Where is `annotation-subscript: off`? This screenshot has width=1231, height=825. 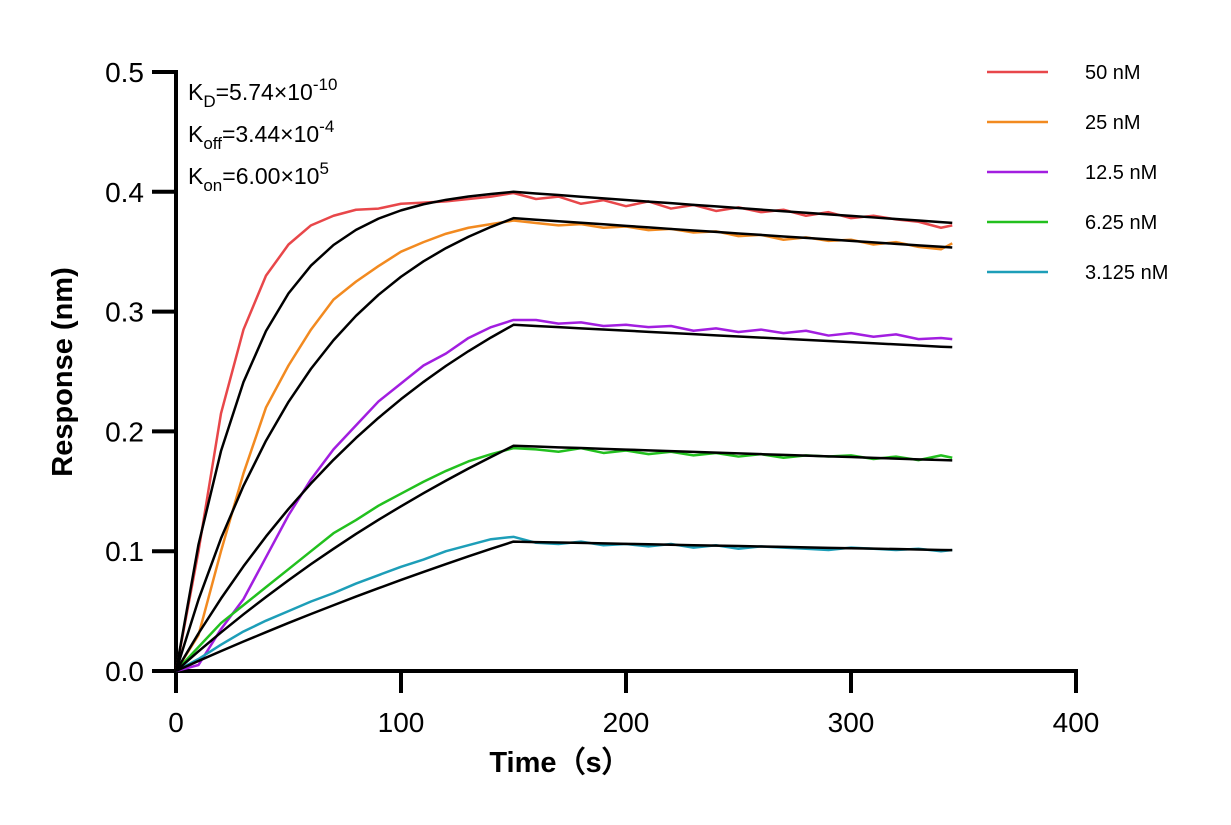
annotation-subscript: off is located at coordinates (212, 143).